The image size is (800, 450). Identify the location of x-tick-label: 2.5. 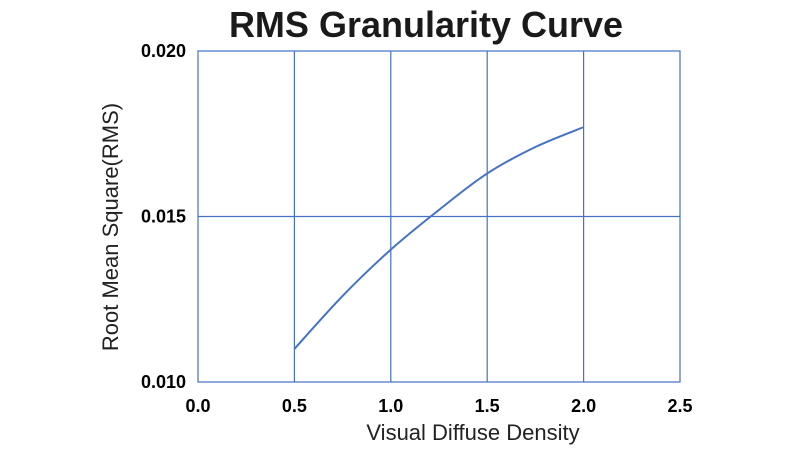
(679, 406).